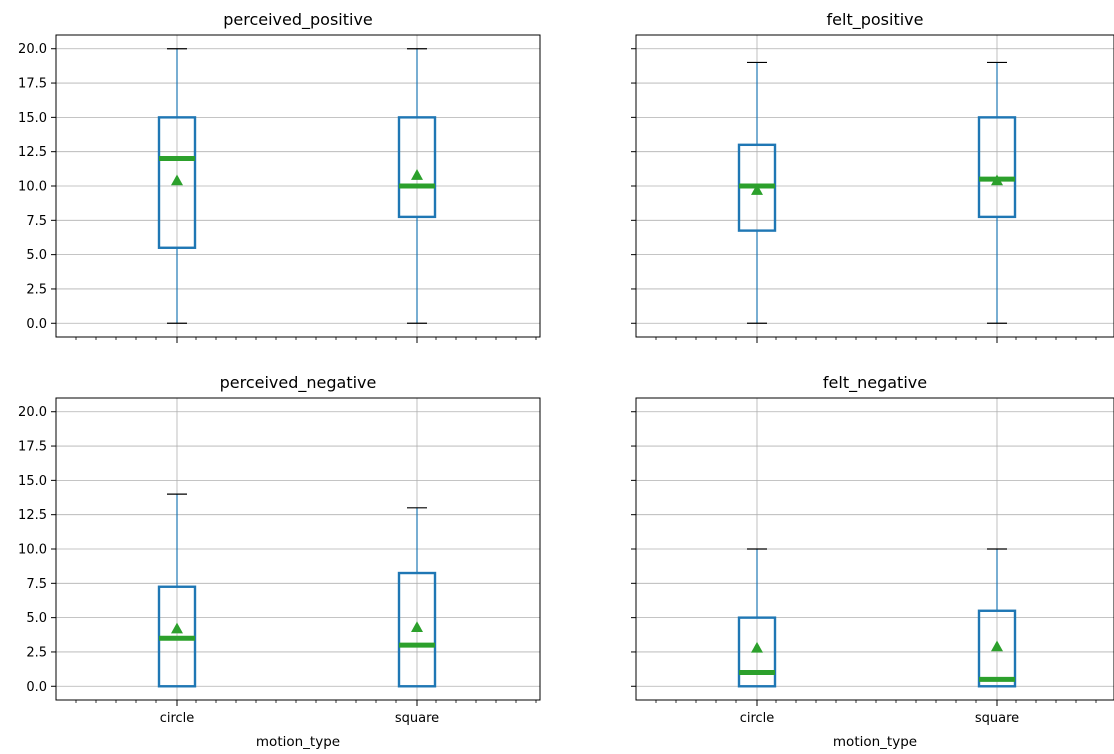 This screenshot has width=1114, height=754. What do you see at coordinates (298, 383) in the screenshot?
I see `subplot-title: perceived_negative` at bounding box center [298, 383].